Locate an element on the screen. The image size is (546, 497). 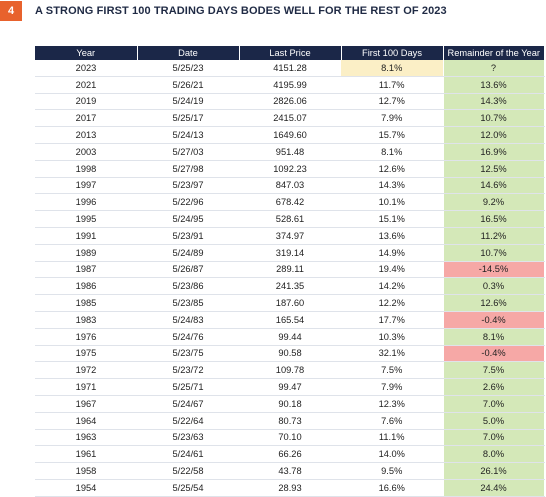
cell-last-price: 1092.23 is located at coordinates (290, 169).